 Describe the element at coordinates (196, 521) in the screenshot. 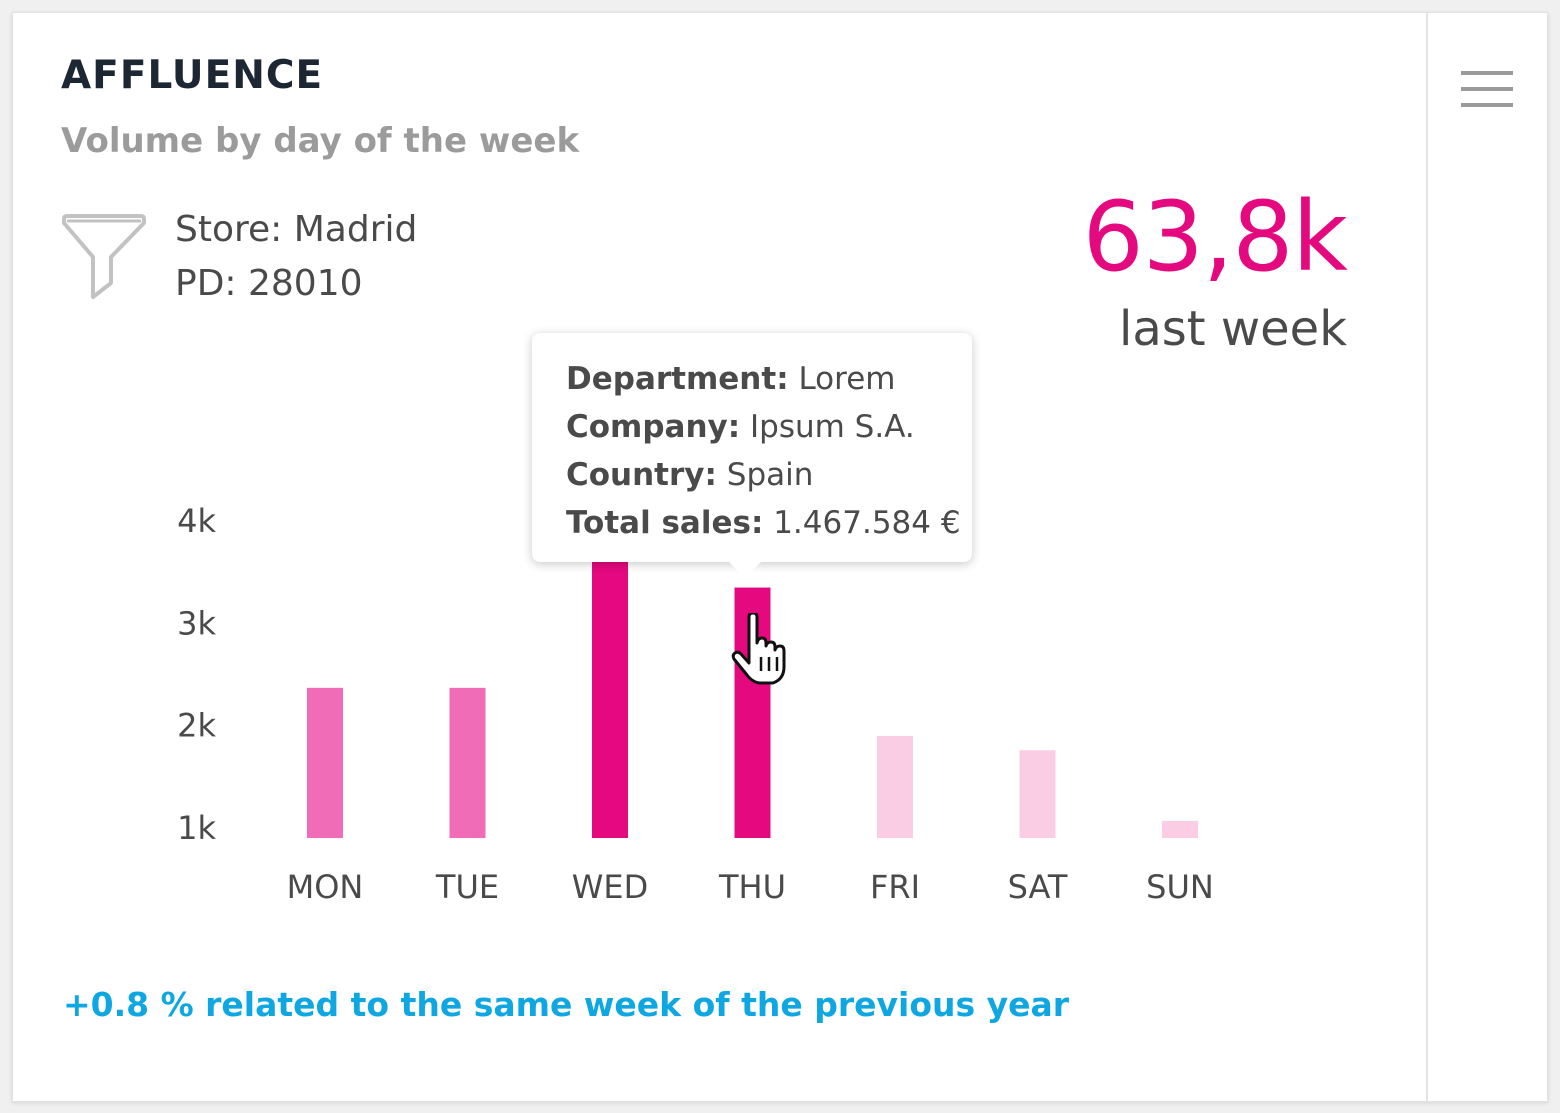

I see `y-tick-label: 4k` at that location.